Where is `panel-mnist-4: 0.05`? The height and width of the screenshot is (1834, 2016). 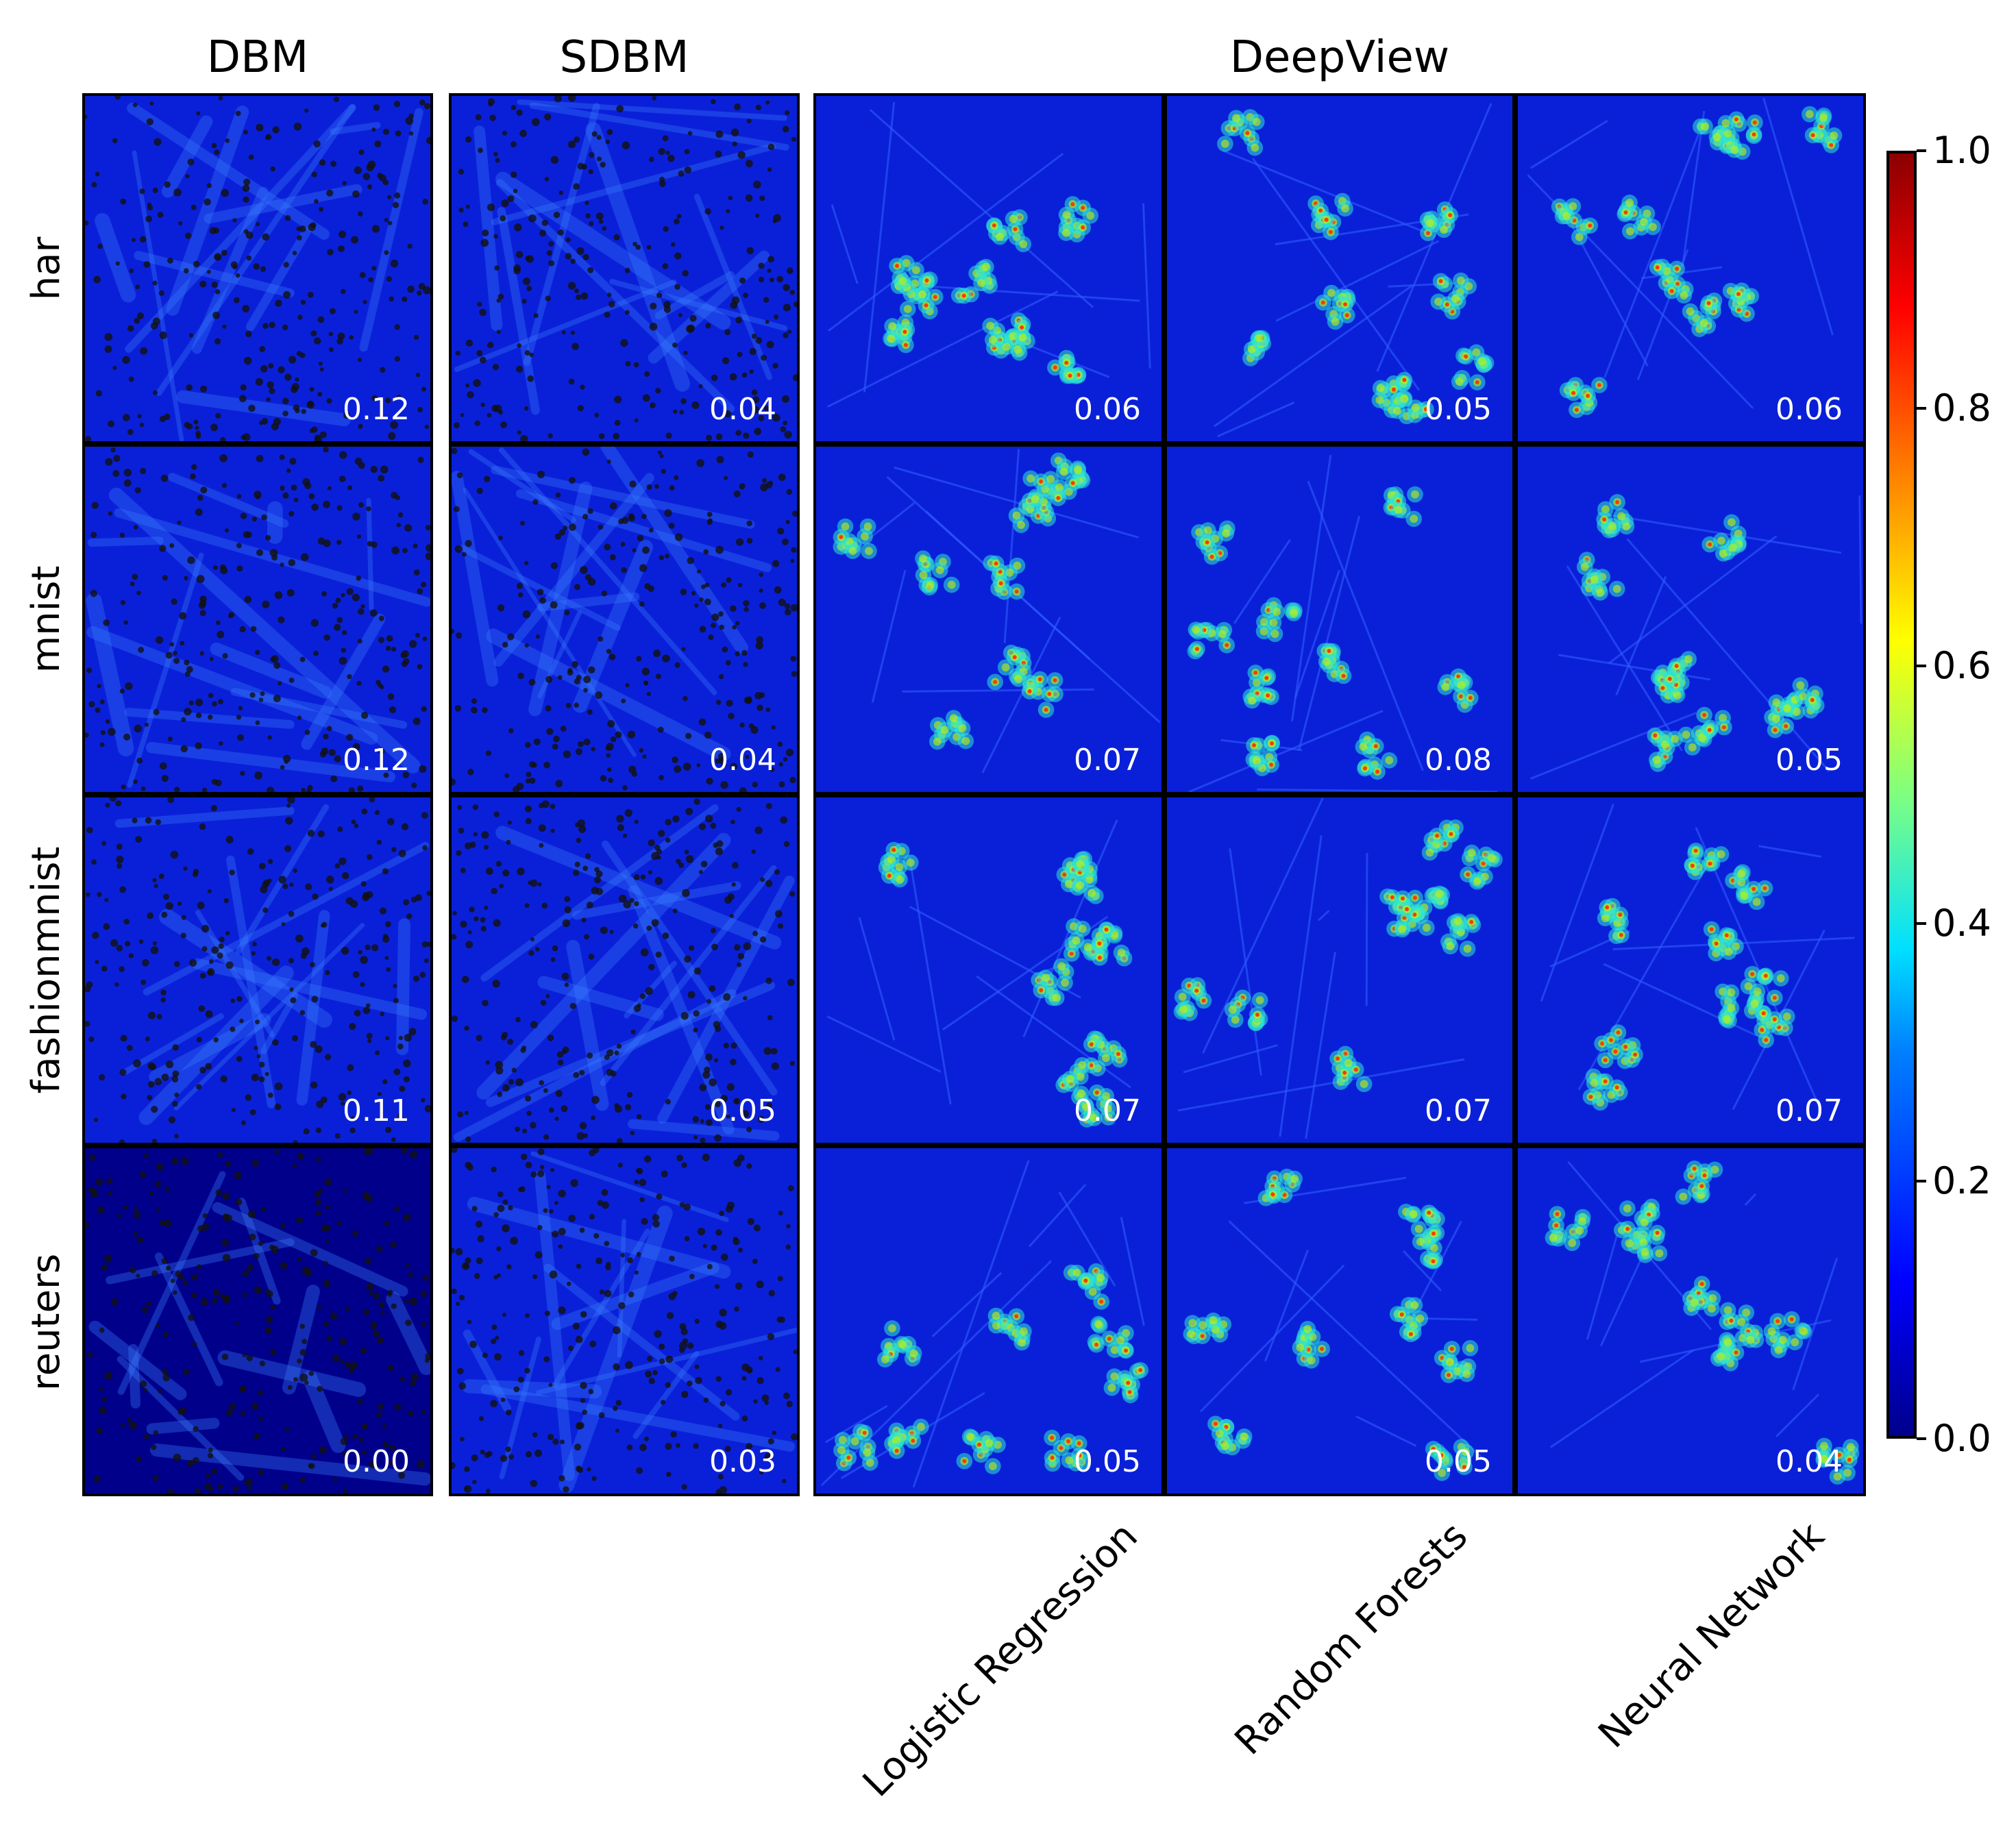 panel-mnist-4: 0.05 is located at coordinates (1690, 620).